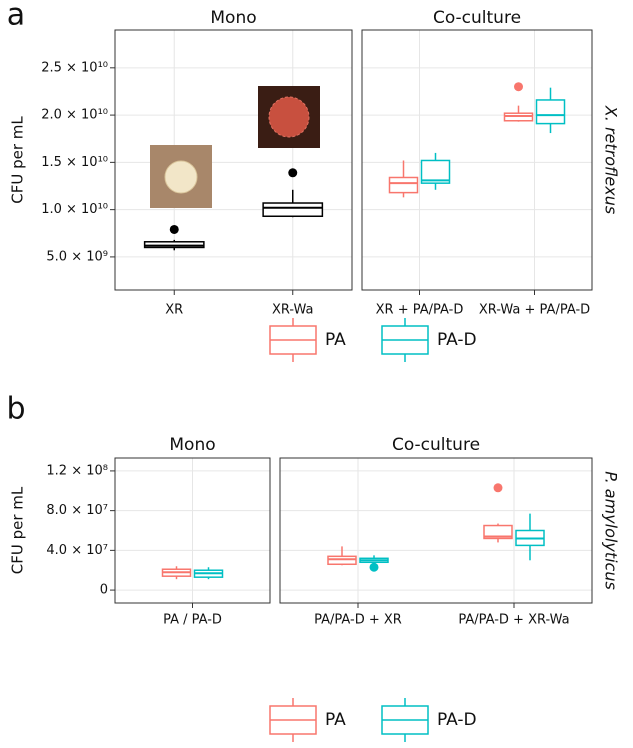 This screenshot has width=633, height=748. What do you see at coordinates (513, 620) in the screenshot?
I see `x-tick-label: PA/PA-D + XR-Wa` at bounding box center [513, 620].